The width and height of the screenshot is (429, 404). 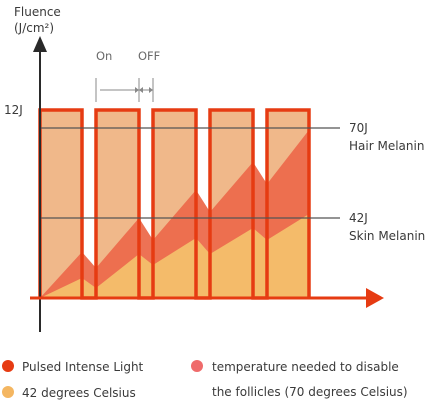 I want to click on legend-swatch-42-degrees, so click(x=8, y=392).